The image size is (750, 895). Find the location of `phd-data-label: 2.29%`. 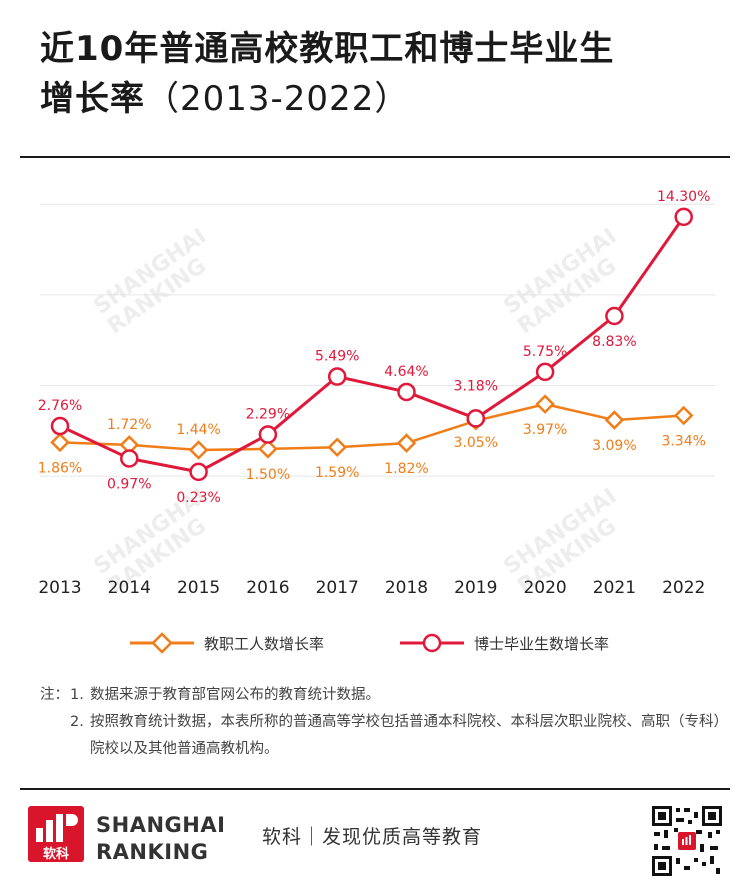

phd-data-label: 2.29% is located at coordinates (268, 415).